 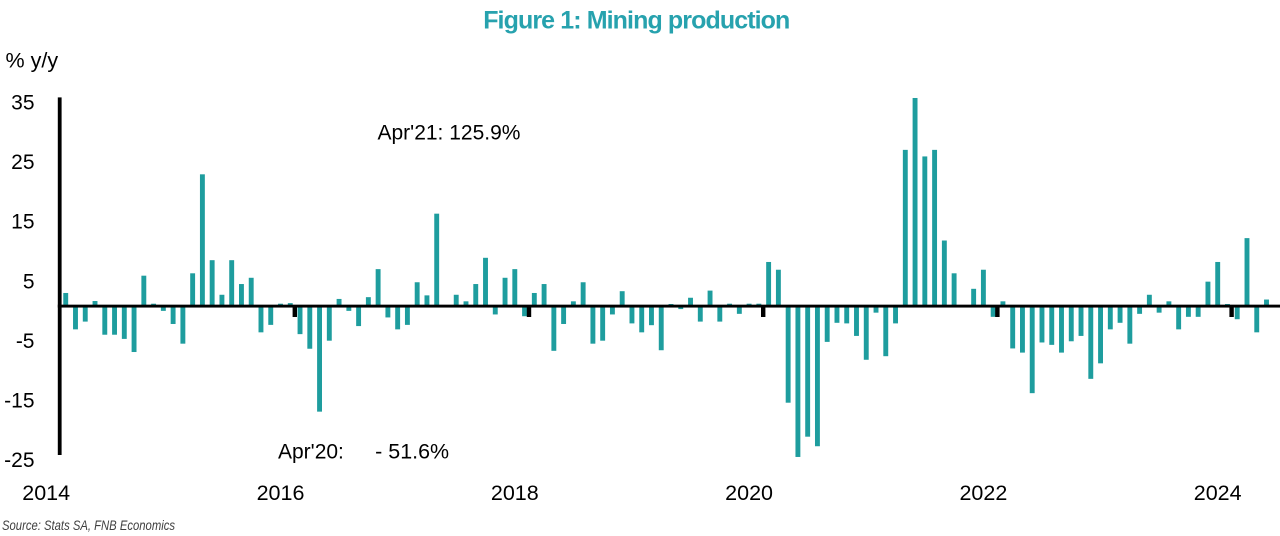 What do you see at coordinates (32, 60) in the screenshot?
I see `svg-text: % y/y` at bounding box center [32, 60].